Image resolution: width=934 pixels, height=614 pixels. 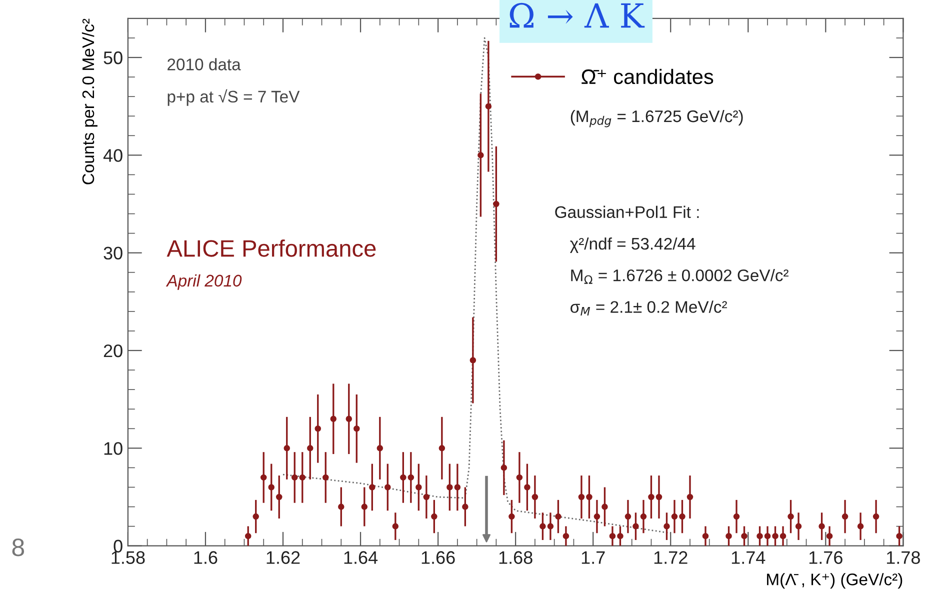 I want to click on x-tick-label: 1.74, so click(x=749, y=557).